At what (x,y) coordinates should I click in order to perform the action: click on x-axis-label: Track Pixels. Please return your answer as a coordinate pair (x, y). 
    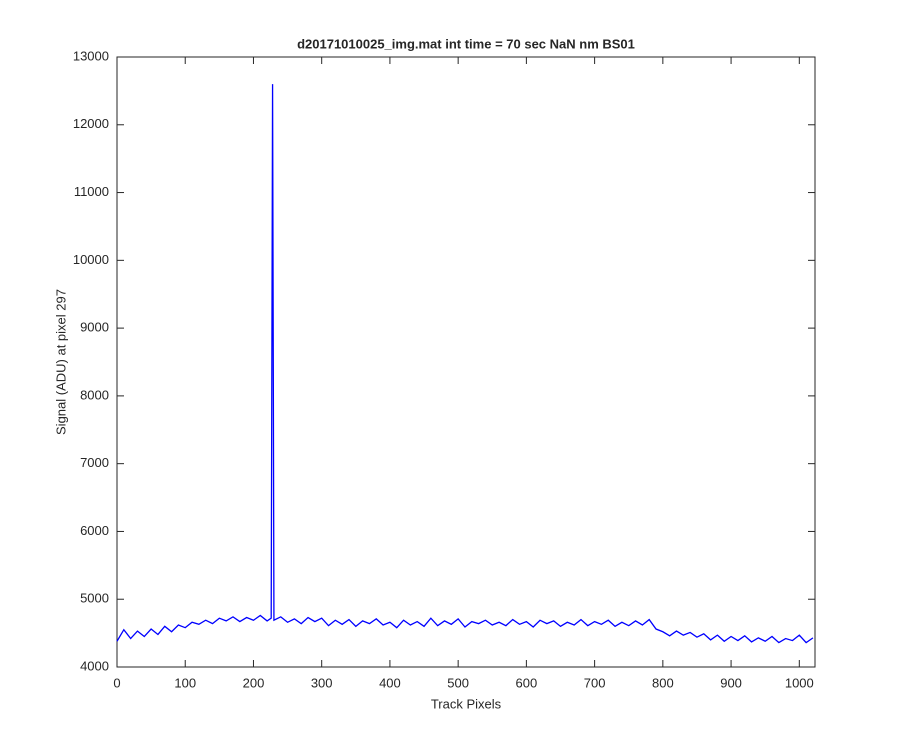
    Looking at the image, I should click on (466, 703).